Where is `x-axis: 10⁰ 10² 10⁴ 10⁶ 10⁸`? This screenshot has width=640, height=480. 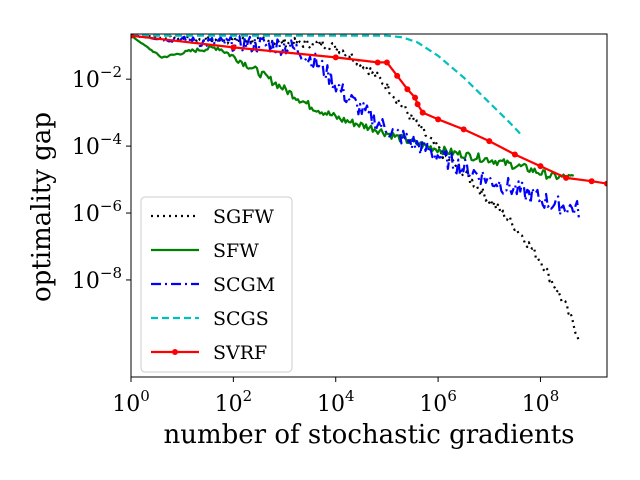
x-axis: 10⁰ 10² 10⁴ 10⁶ 10⁸ is located at coordinates (335, 397).